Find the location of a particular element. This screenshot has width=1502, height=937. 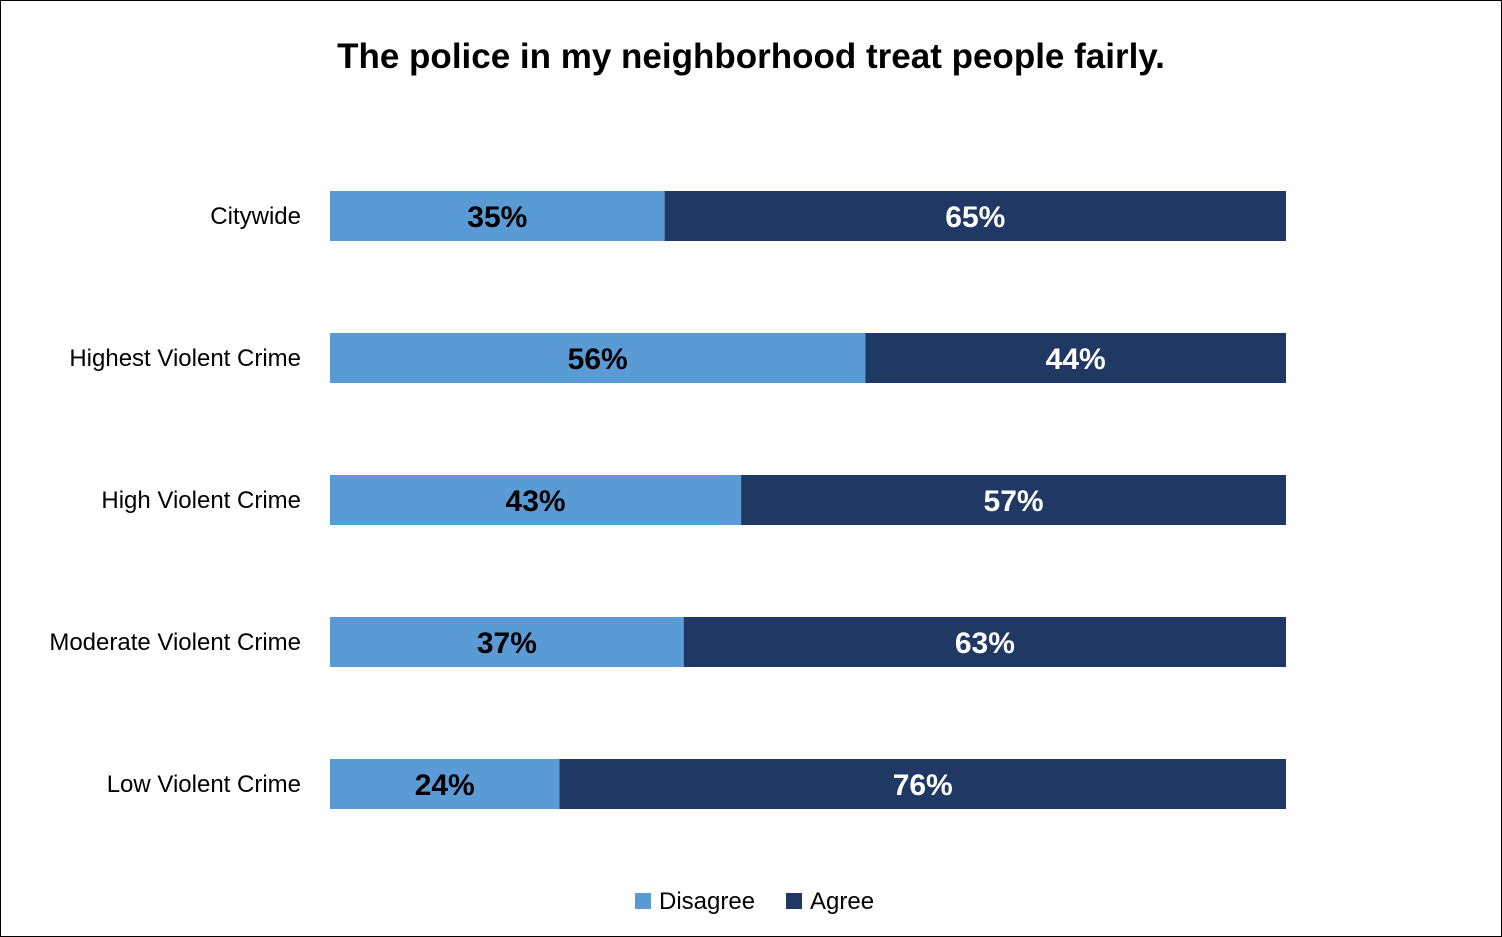

data-label-agree-high-violent-crime: 57% is located at coordinates (1014, 501).